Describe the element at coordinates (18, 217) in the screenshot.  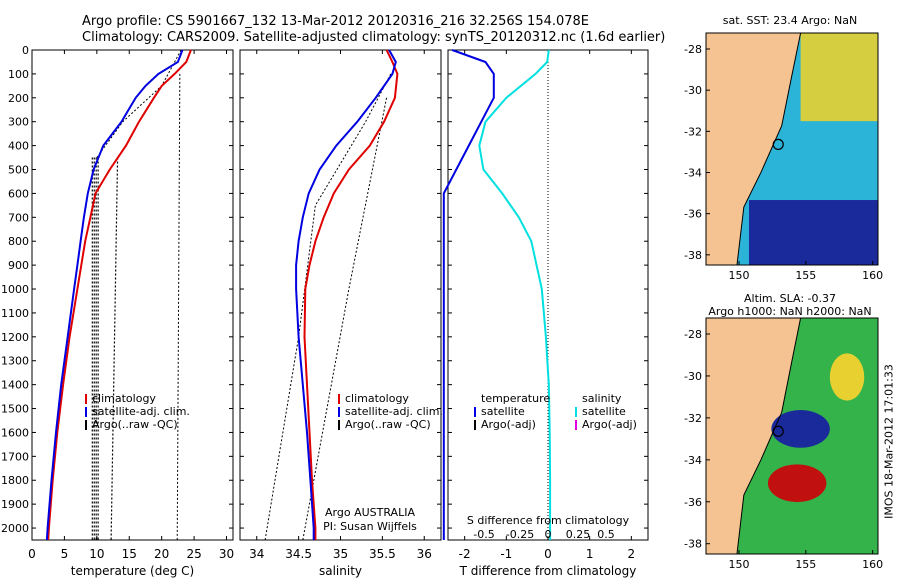
I see `depth-tick-label: 700` at that location.